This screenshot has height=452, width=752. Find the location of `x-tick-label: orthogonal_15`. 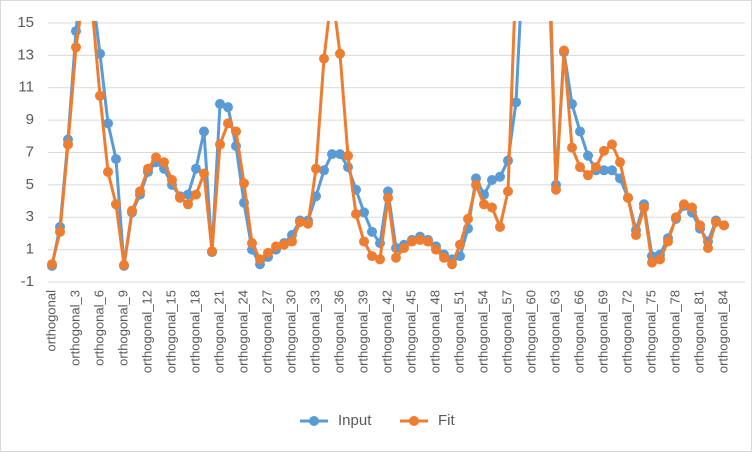

x-tick-label: orthogonal_15 is located at coordinates (170, 331).